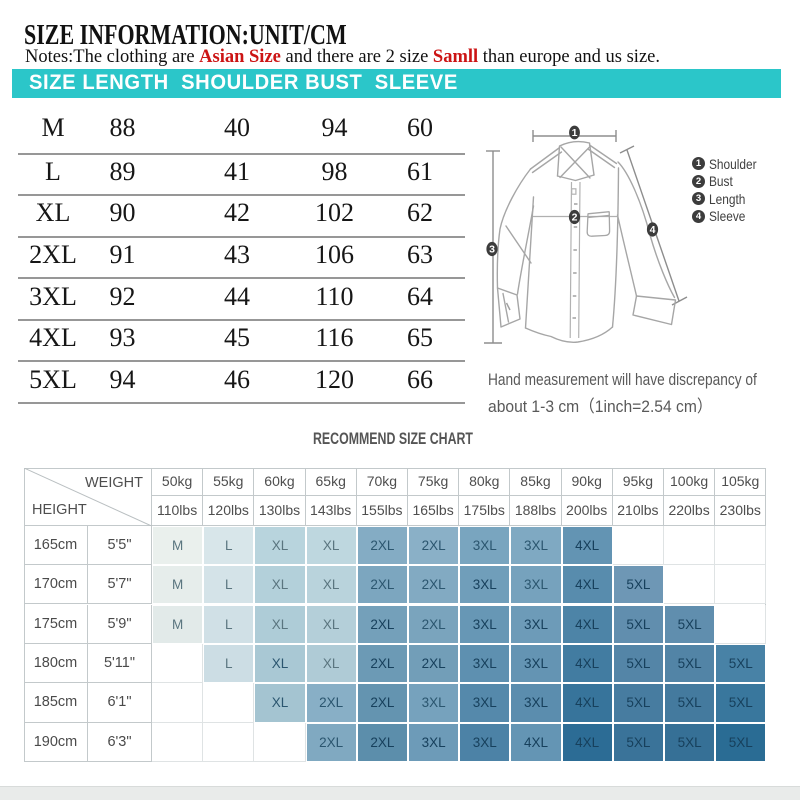  Describe the element at coordinates (653, 230) in the screenshot. I see `svg-text: 4` at that location.